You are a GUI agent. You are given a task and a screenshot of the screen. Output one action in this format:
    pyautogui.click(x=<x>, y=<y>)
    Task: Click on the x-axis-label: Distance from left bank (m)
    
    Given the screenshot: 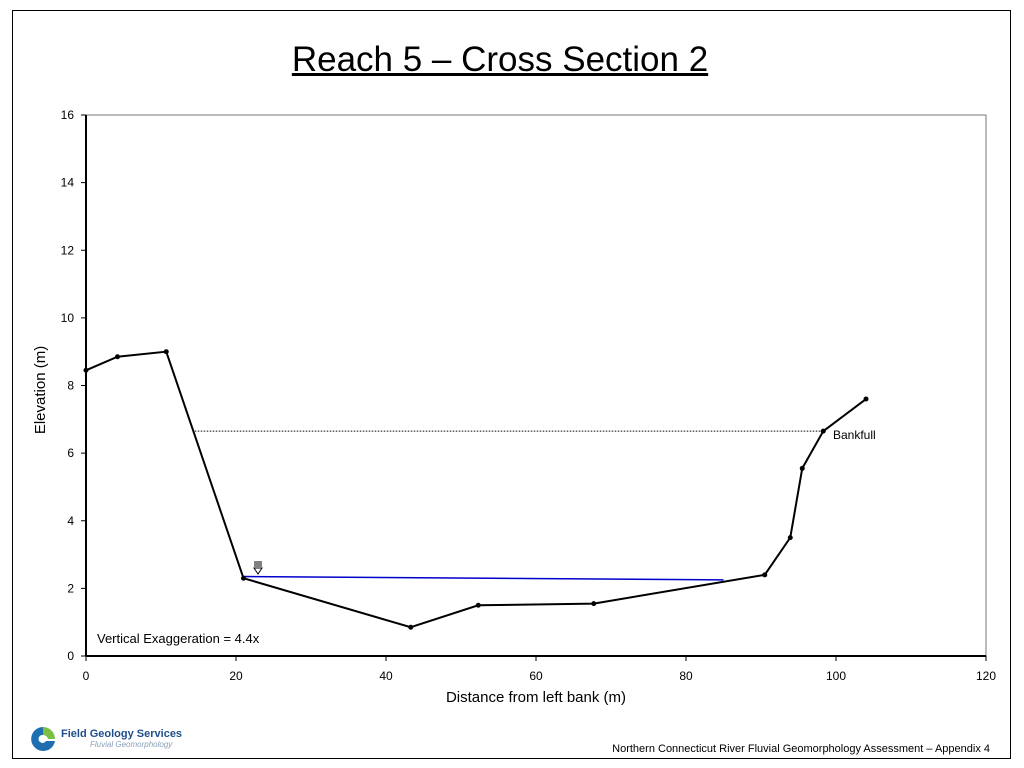 What is the action you would take?
    pyautogui.click(x=536, y=697)
    